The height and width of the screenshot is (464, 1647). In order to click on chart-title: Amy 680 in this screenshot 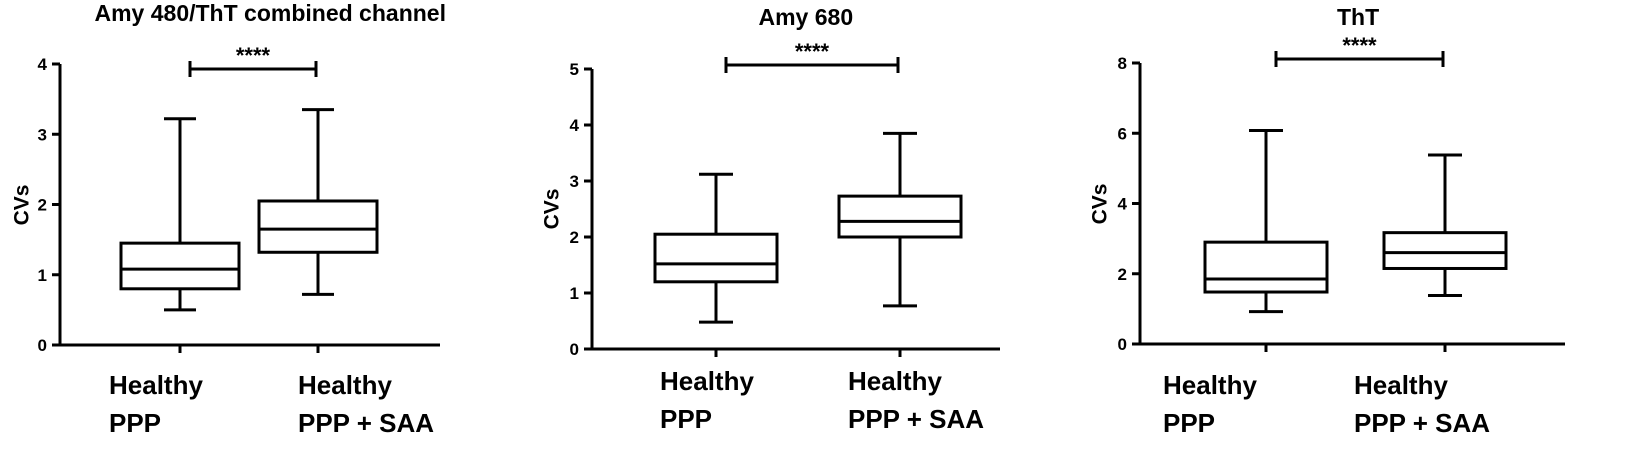, I will do `click(806, 17)`.